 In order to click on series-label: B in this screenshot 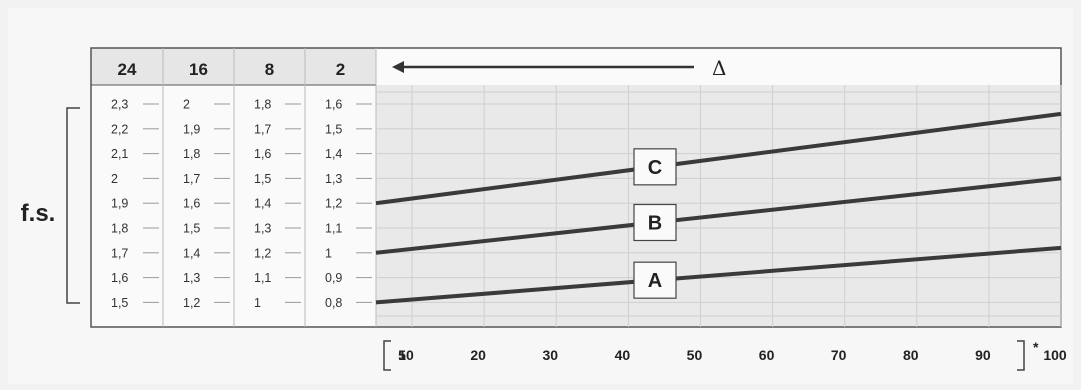, I will do `click(655, 223)`.